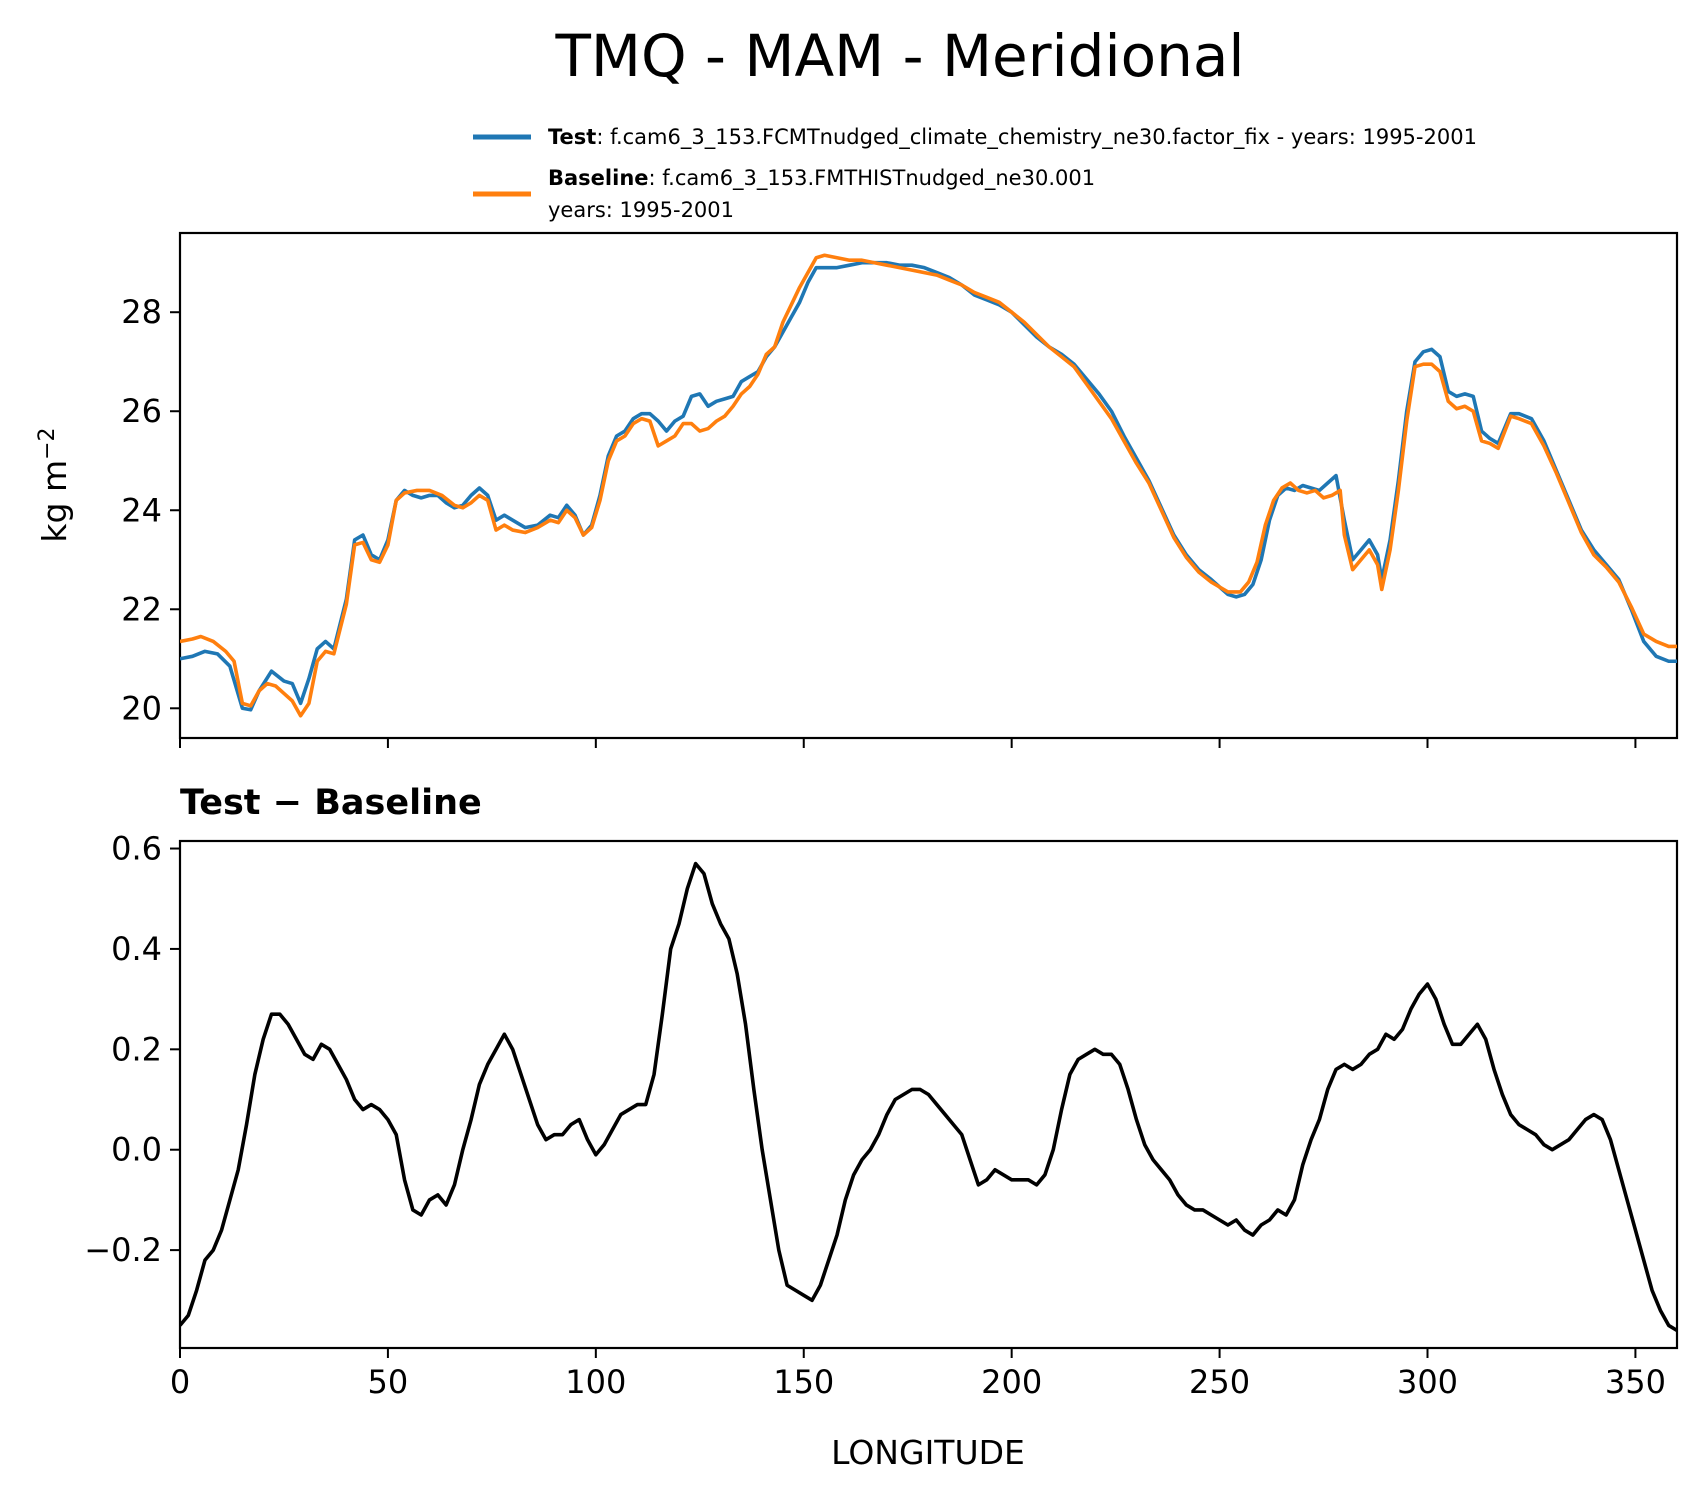 This screenshot has height=1496, width=1700. Describe the element at coordinates (141, 609) in the screenshot. I see `top-y-tick-label: 22` at that location.